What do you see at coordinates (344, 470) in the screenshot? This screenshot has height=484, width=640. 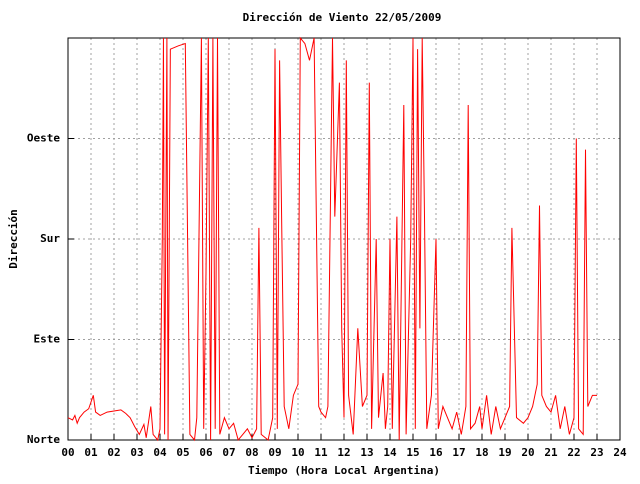 I see `x-axis-label: Tiempo (Hora Local Argentina)` at bounding box center [344, 470].